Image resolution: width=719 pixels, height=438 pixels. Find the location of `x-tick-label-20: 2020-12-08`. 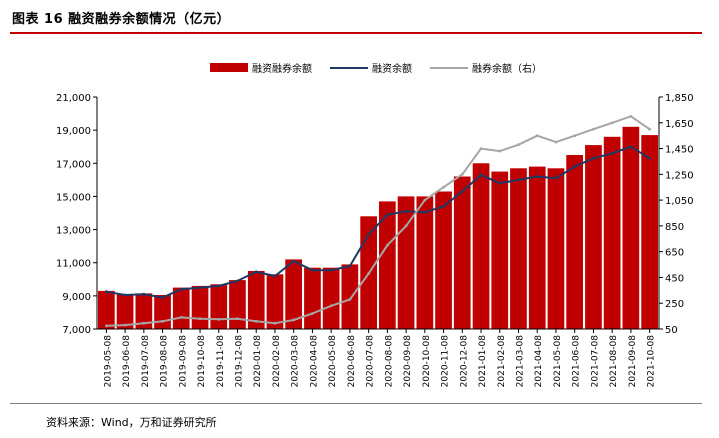

x-tick-label-20: 2020-12-08 is located at coordinates (464, 361).